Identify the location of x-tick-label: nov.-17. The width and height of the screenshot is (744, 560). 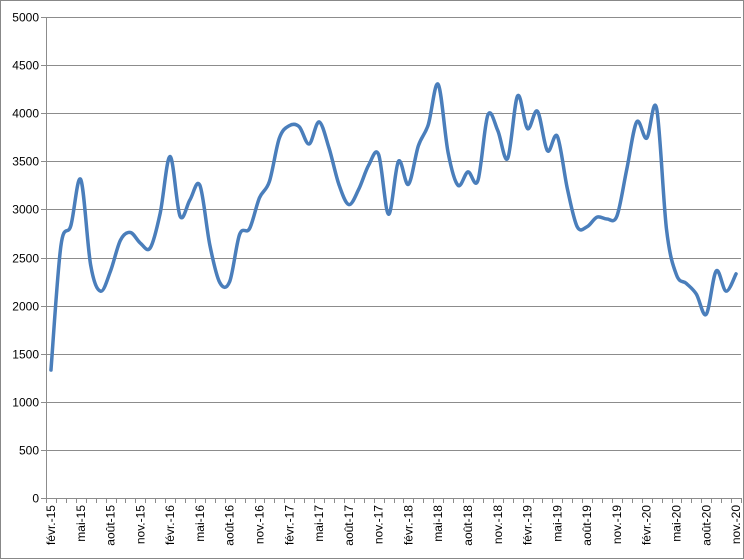
(379, 524).